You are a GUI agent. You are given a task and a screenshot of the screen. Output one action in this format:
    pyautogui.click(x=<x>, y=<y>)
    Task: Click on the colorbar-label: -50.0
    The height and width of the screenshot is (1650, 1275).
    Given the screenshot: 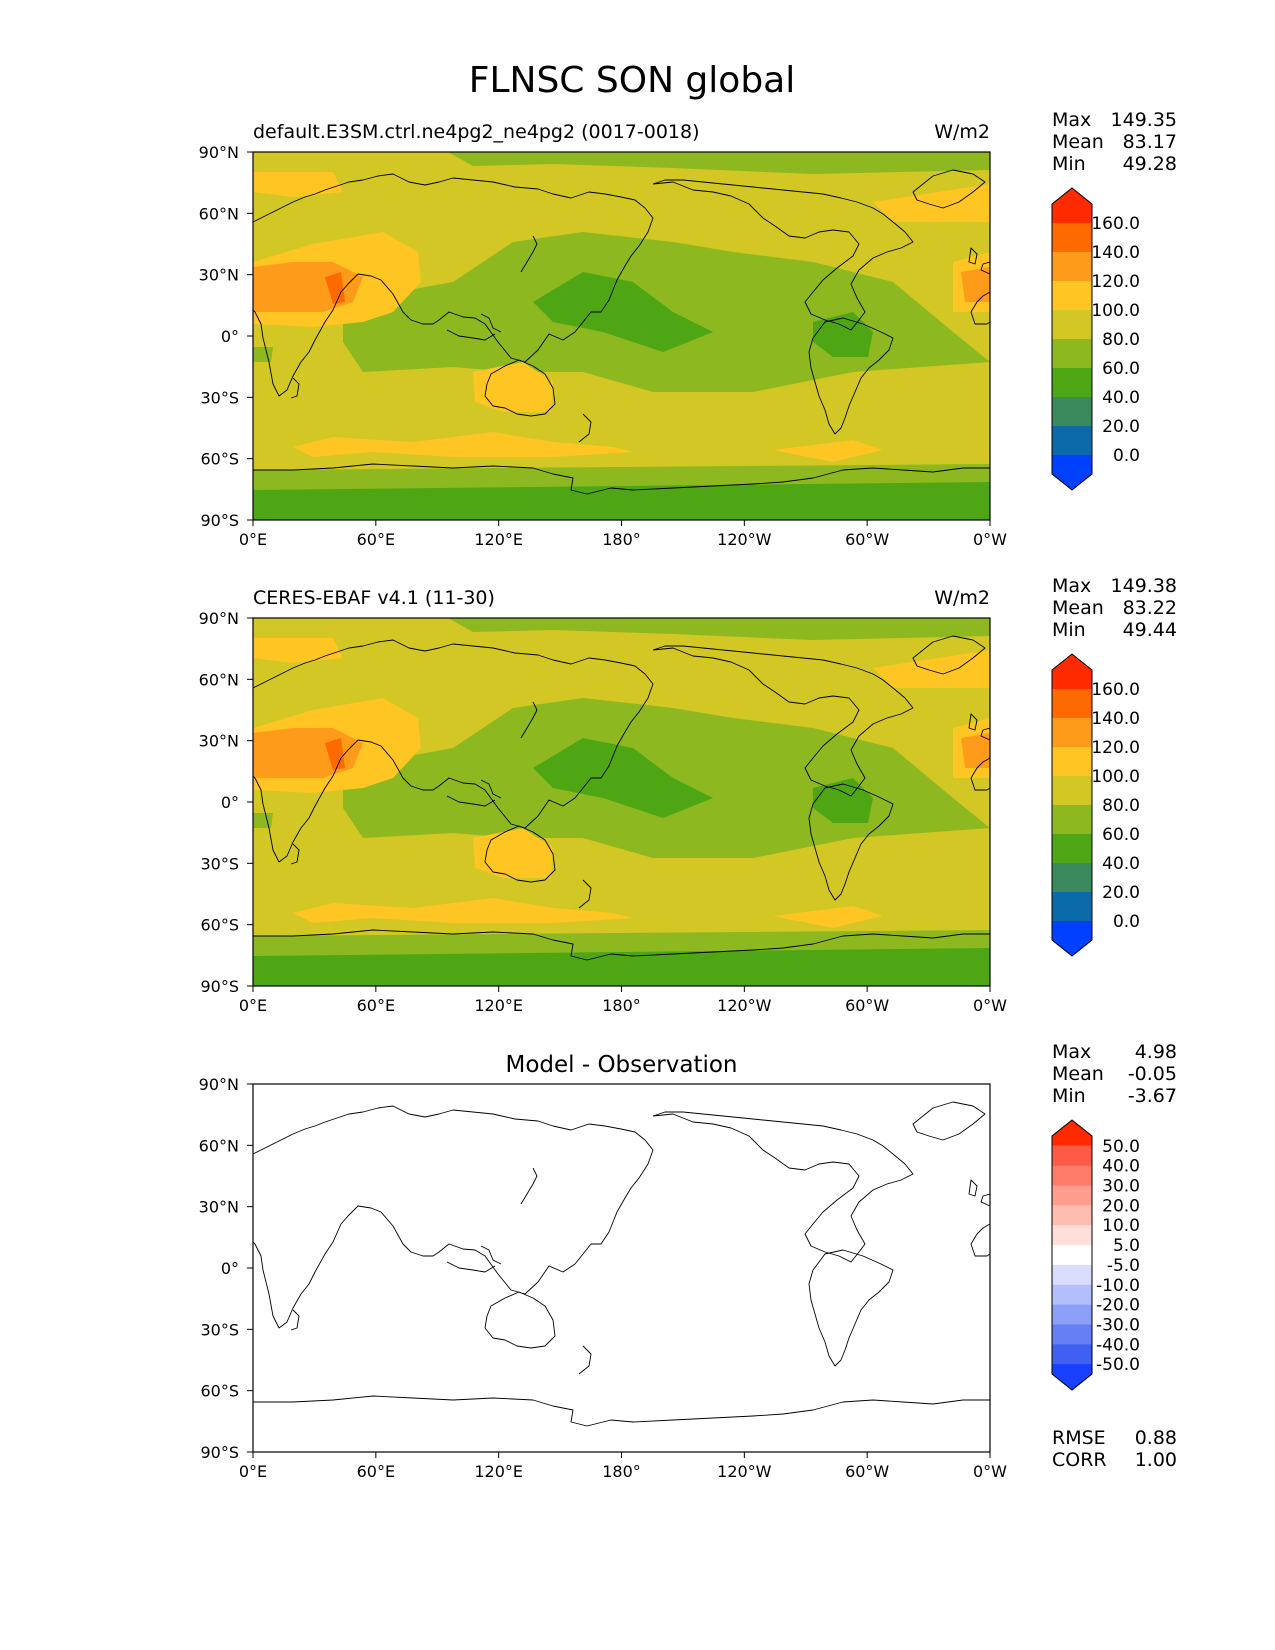 What is the action you would take?
    pyautogui.click(x=1118, y=1365)
    